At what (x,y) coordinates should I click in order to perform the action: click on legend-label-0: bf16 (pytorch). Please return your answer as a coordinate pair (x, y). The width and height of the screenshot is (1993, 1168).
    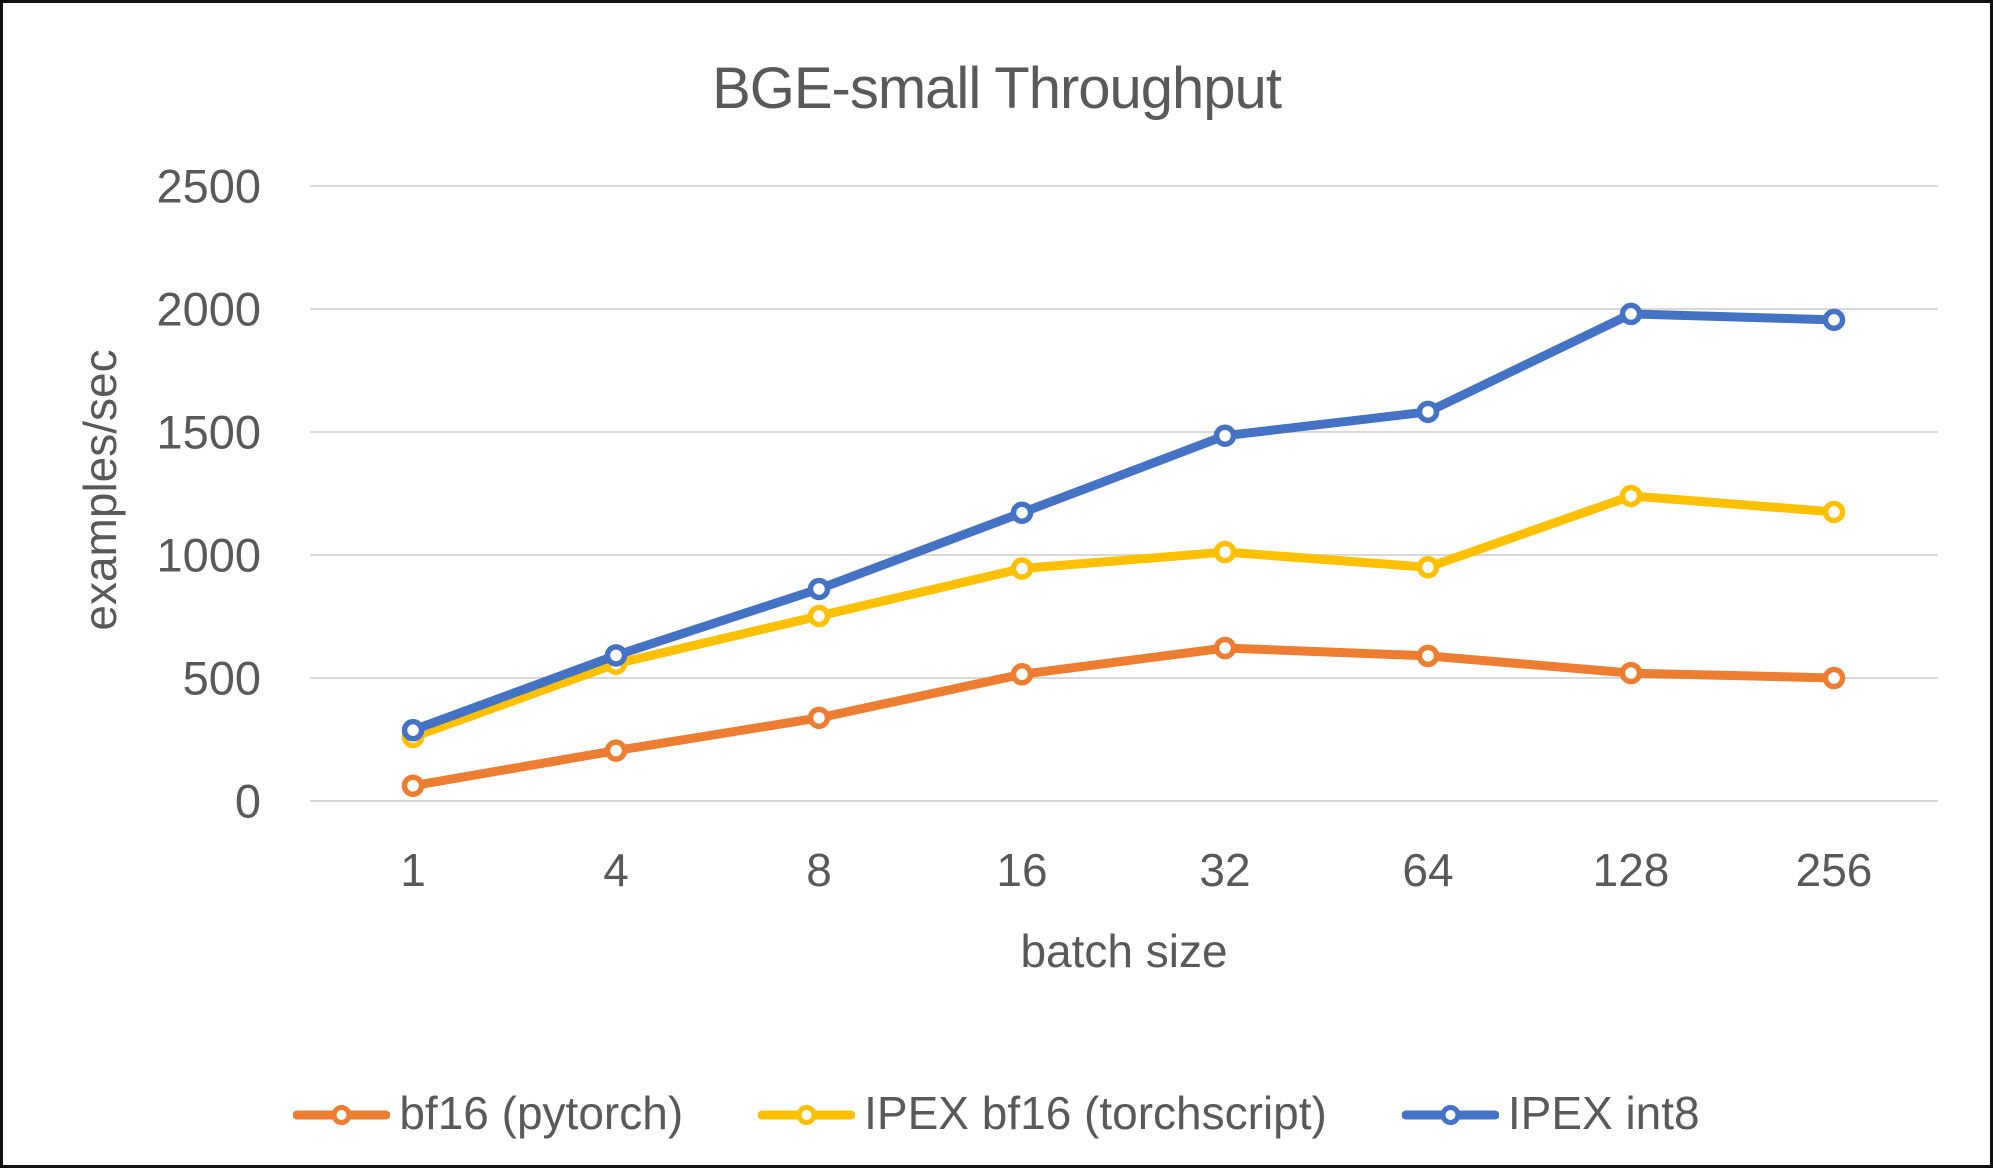
    Looking at the image, I should click on (541, 1113).